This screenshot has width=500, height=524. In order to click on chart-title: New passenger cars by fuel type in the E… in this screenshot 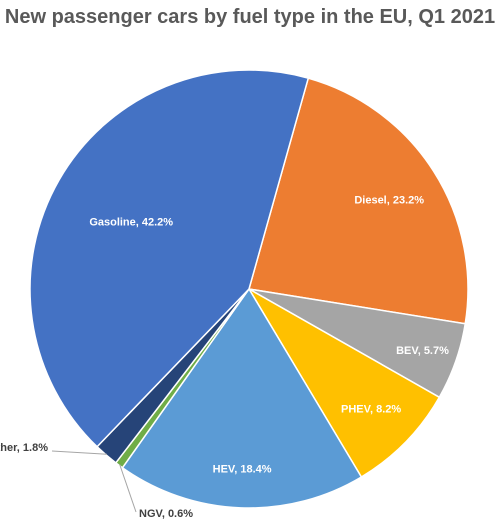, I will do `click(250, 17)`.